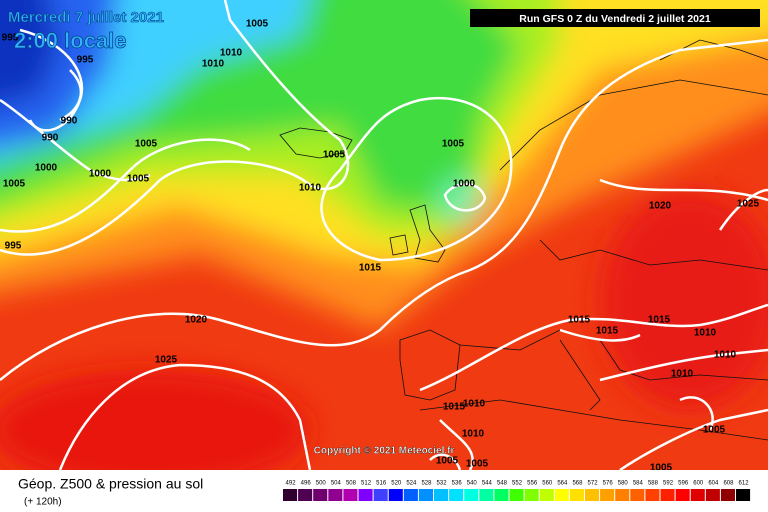 Image resolution: width=768 pixels, height=512 pixels. Describe the element at coordinates (351, 484) in the screenshot. I see `scale-label: 508` at that location.